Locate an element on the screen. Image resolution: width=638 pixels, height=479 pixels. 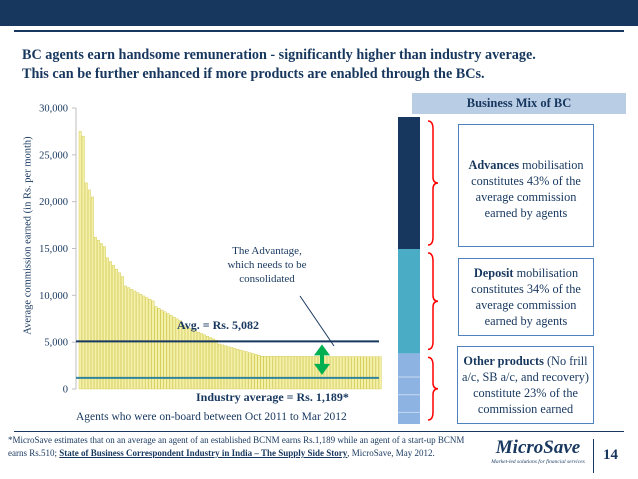
other-callout-bold: Other products is located at coordinates (503, 361).